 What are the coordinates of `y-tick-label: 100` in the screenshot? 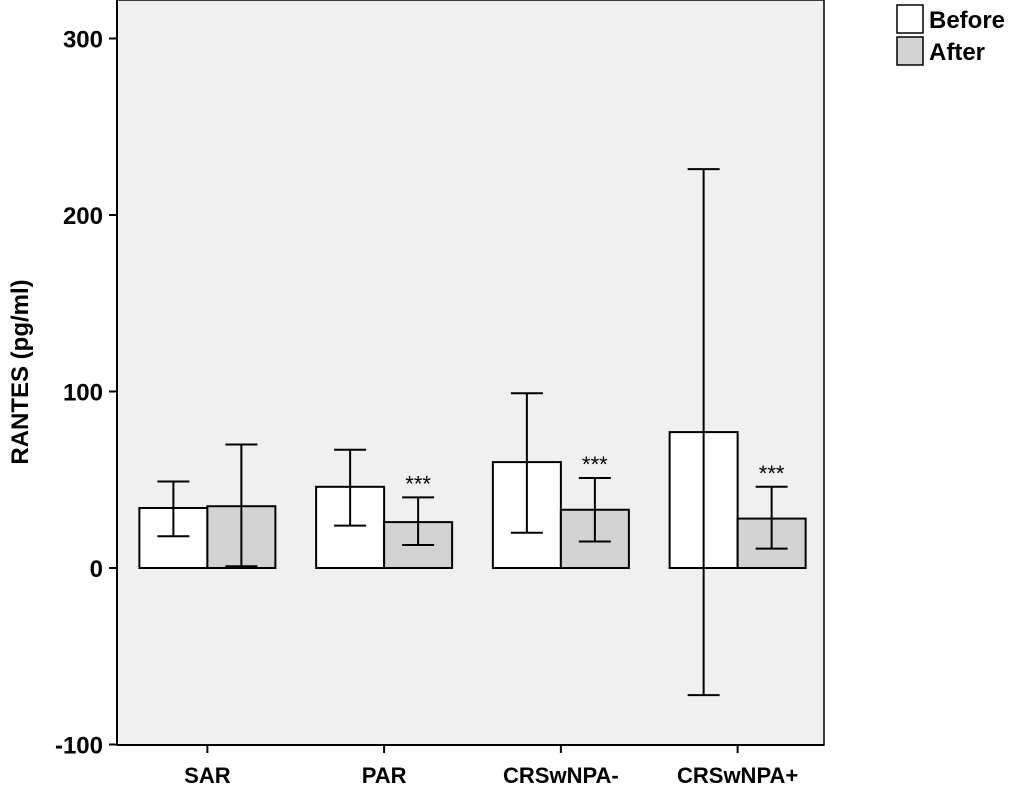 It's located at (83, 393).